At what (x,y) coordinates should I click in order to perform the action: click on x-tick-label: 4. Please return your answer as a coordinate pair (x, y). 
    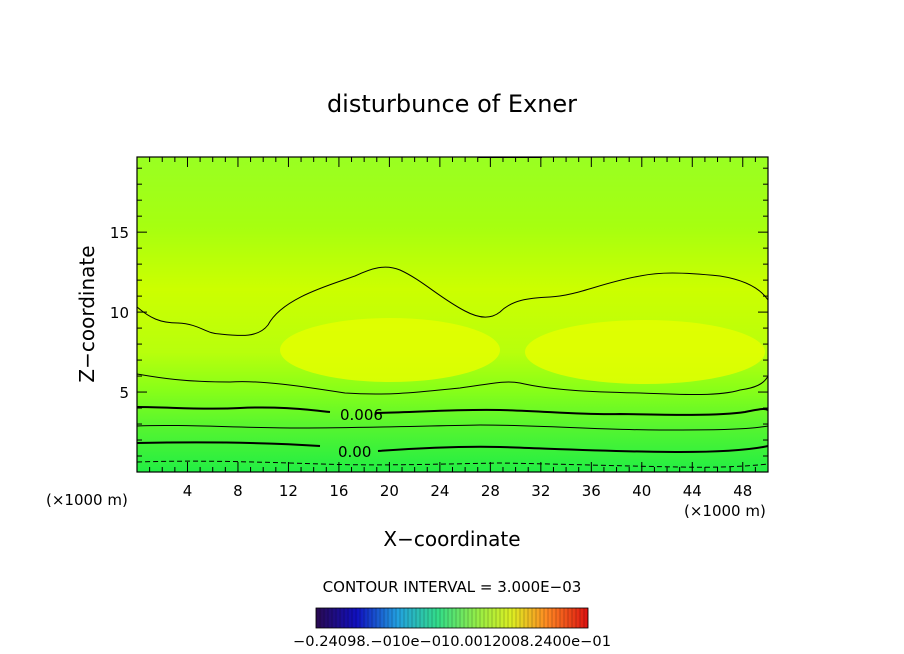
    Looking at the image, I should click on (188, 491).